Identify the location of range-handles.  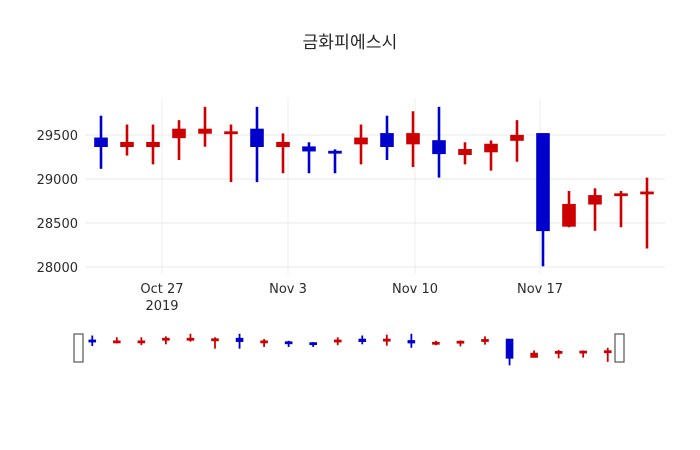
(349, 348).